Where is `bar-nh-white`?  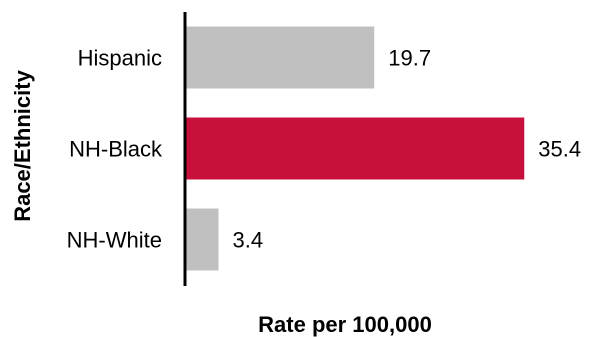
bar-nh-white is located at coordinates (202, 239).